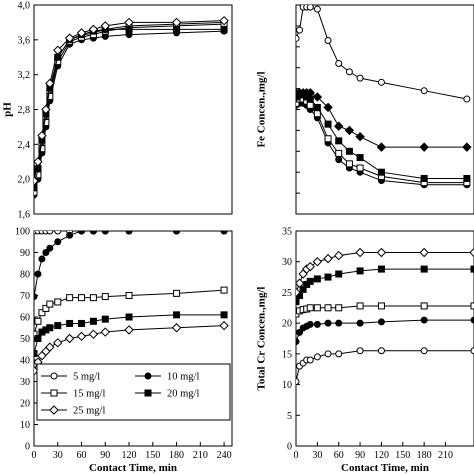 The image size is (474, 474). Describe the element at coordinates (224, 455) in the screenshot. I see `x-tick-label: 240` at that location.